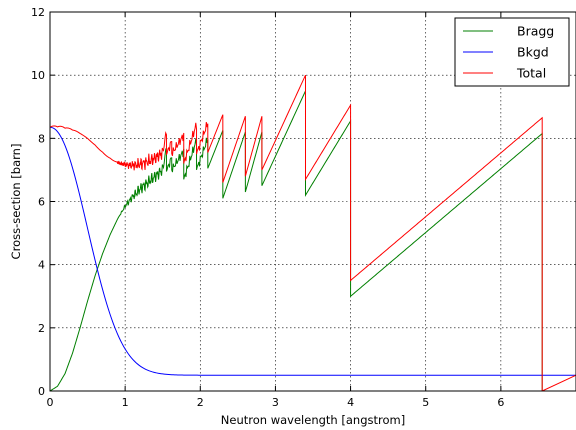  I want to click on x-tick-label: 2, so click(200, 402).